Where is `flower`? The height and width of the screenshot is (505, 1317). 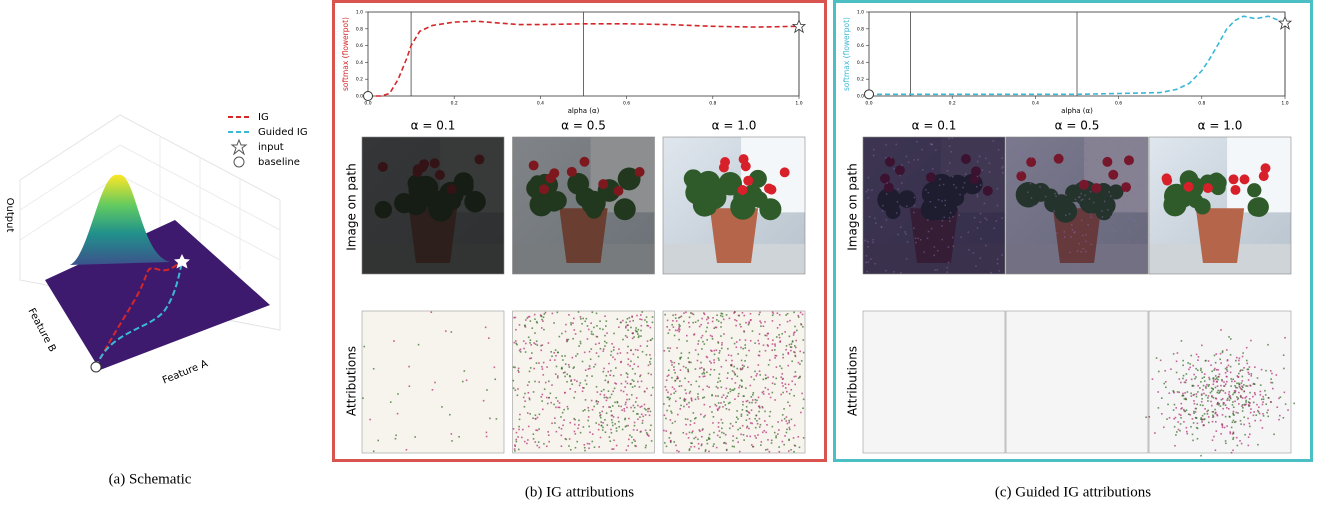 flower is located at coordinates (1207, 188).